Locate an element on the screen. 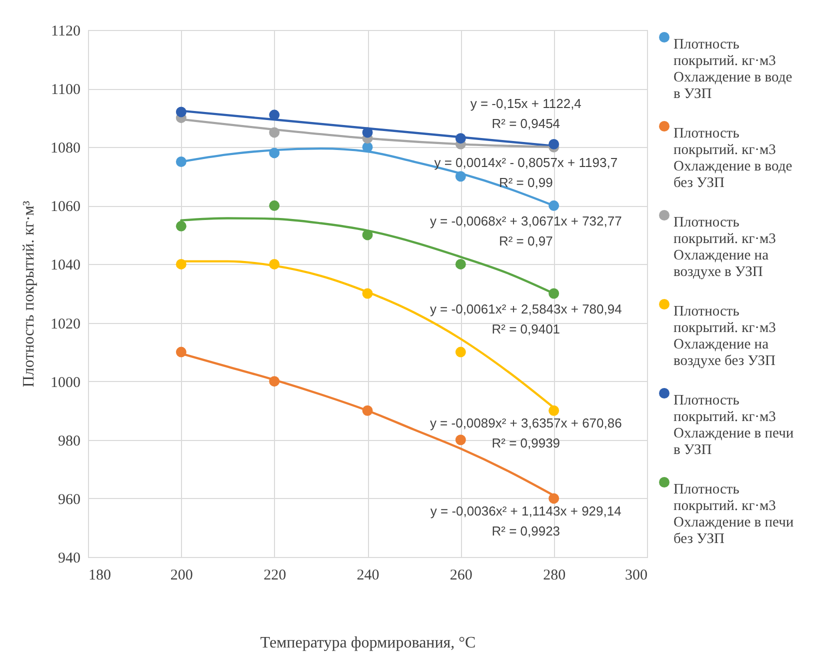  y-tick-label: 1120 is located at coordinates (65, 32).